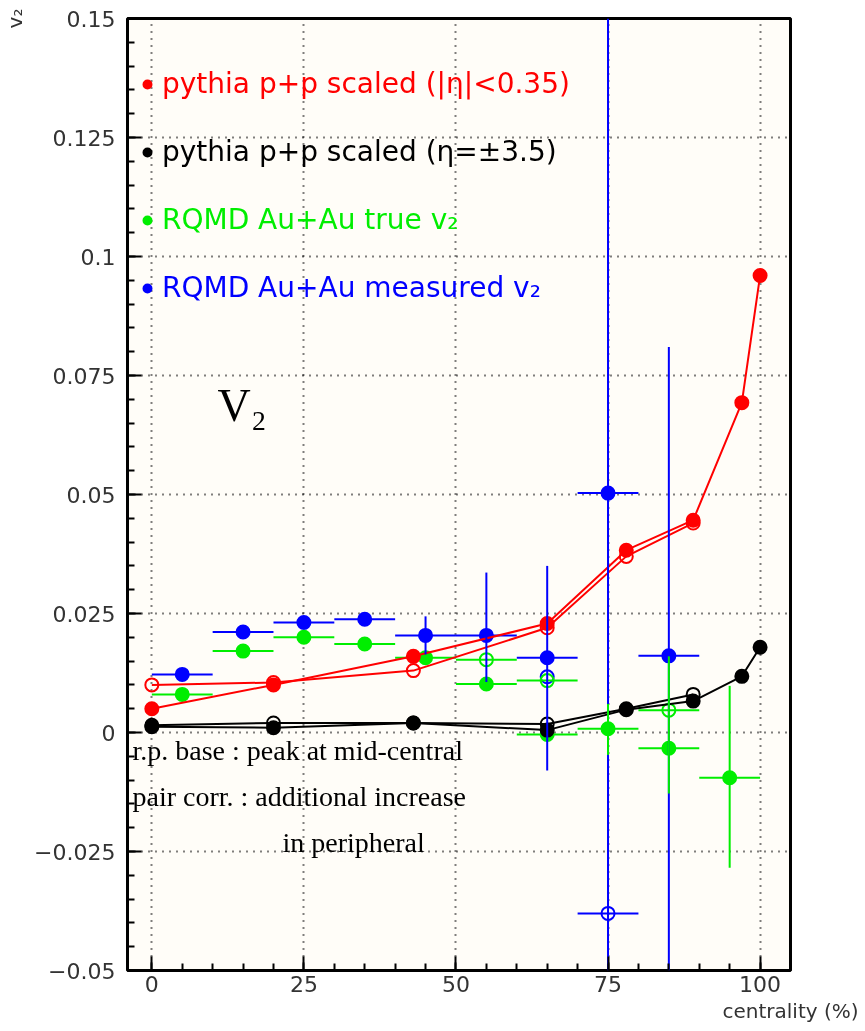  What do you see at coordinates (15, 18) in the screenshot?
I see `y-axis-title: v₂` at bounding box center [15, 18].